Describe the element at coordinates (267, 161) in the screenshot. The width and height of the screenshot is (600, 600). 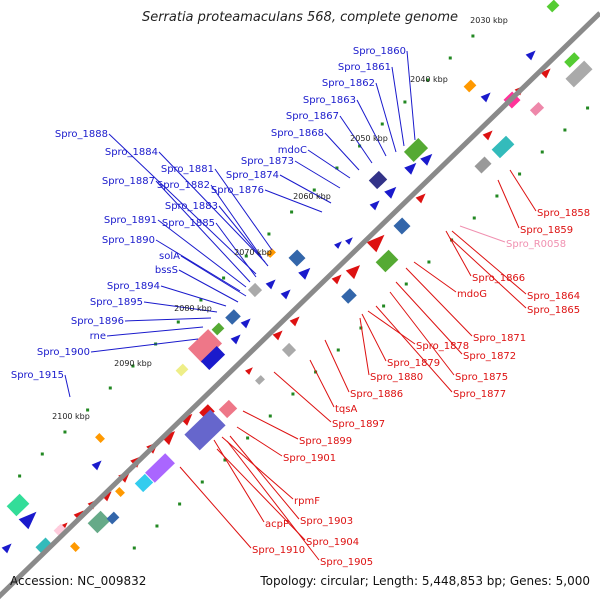
I see `forward-gene-label: Spro_1873` at that location.